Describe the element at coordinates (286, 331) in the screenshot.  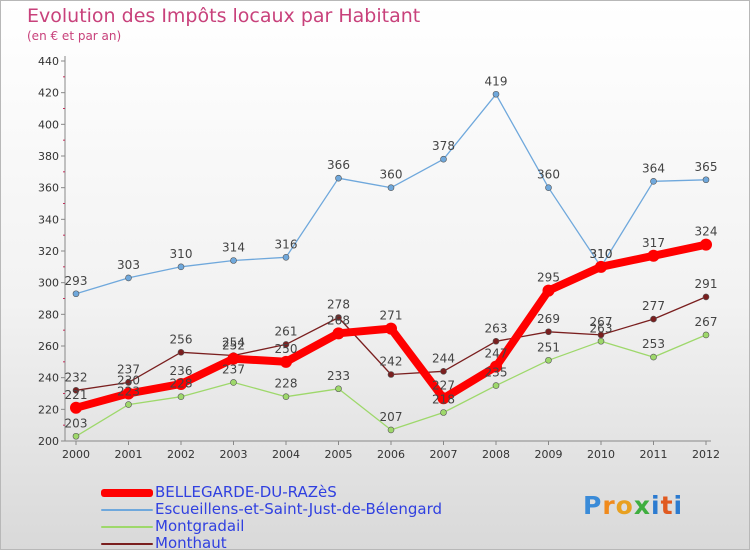
I see `data-label: 261` at that location.